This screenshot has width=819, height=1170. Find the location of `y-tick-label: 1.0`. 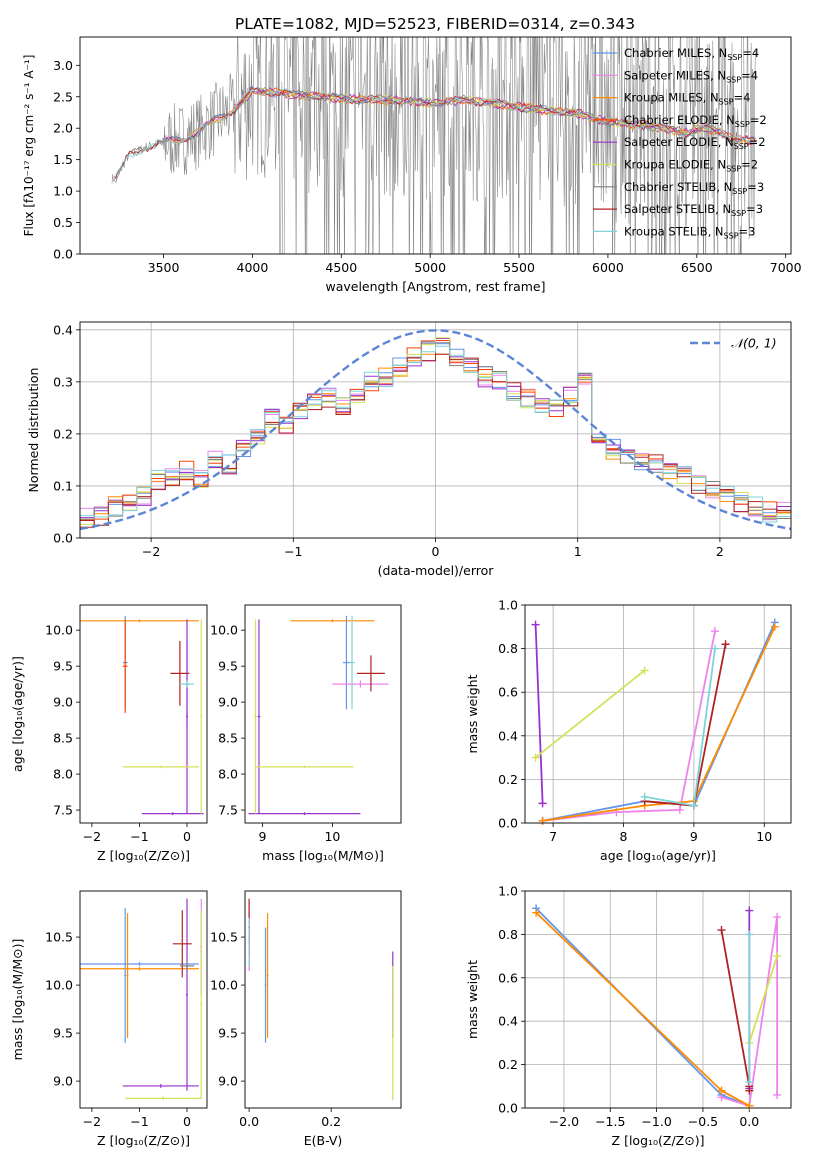

y-tick-label: 1.0 is located at coordinates (63, 191).